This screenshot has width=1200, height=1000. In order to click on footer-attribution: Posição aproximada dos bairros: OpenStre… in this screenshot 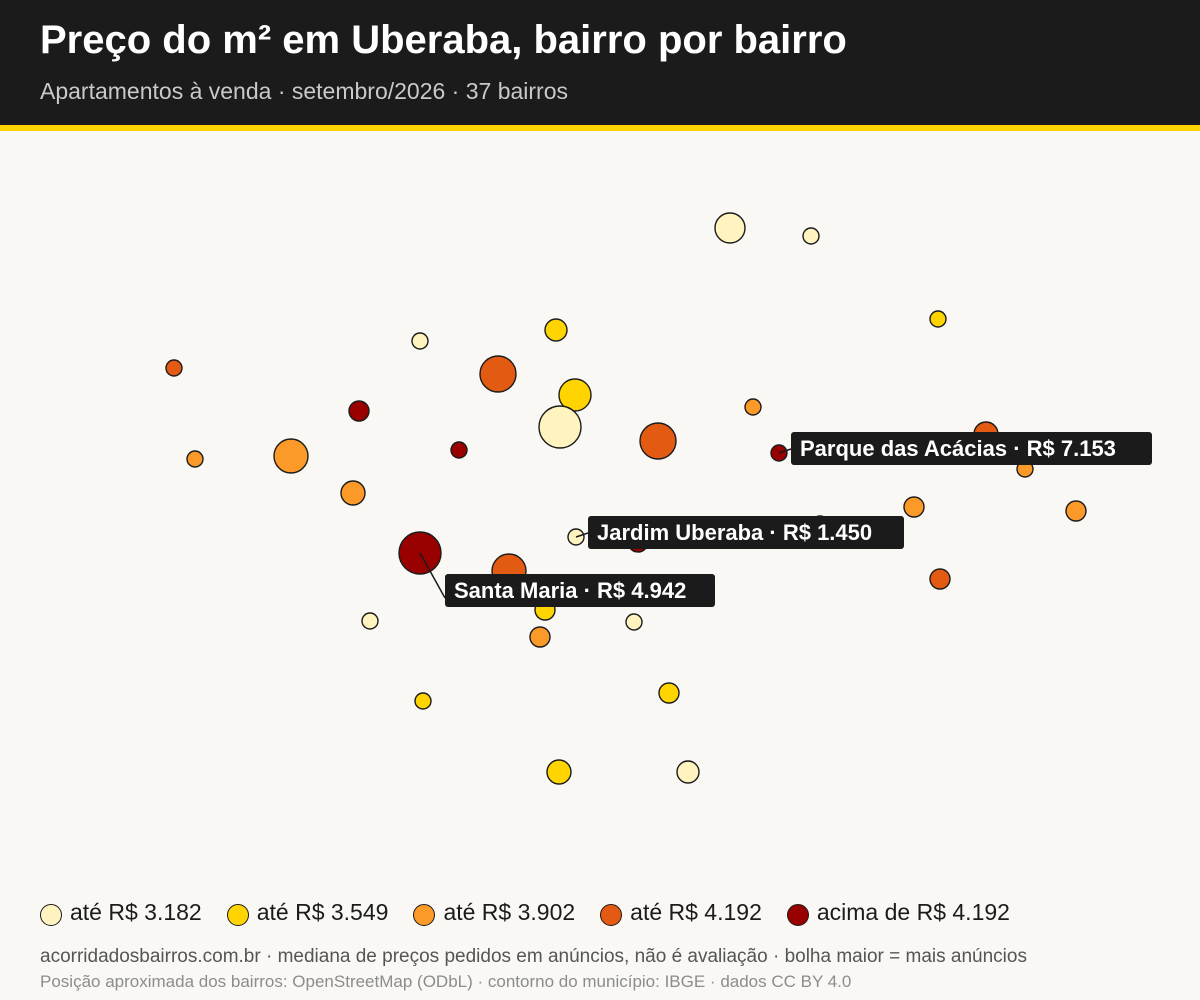, I will do `click(446, 981)`.